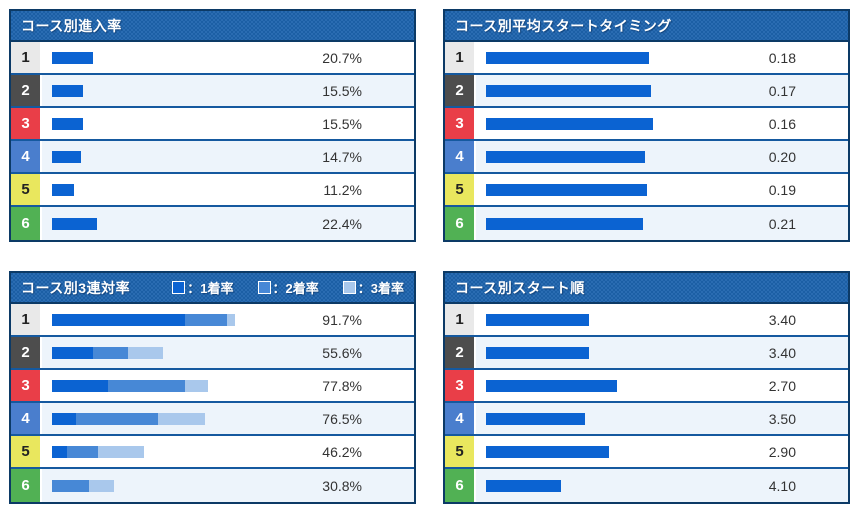 Image resolution: width=854 pixels, height=516 pixels. I want to click on course-row: 3 2.70, so click(646, 386).